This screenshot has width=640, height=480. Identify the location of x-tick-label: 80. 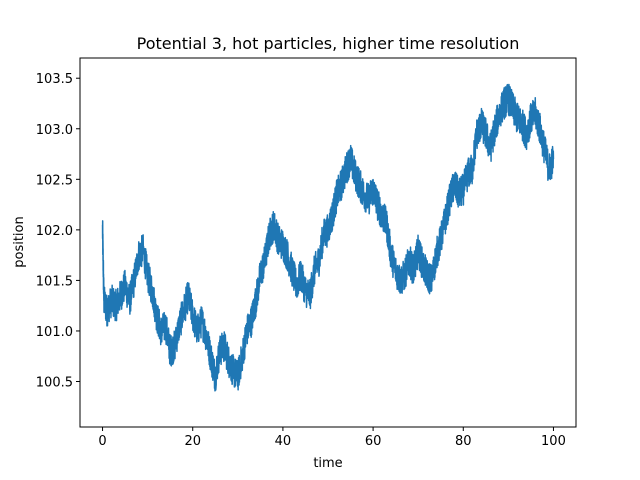
(463, 441).